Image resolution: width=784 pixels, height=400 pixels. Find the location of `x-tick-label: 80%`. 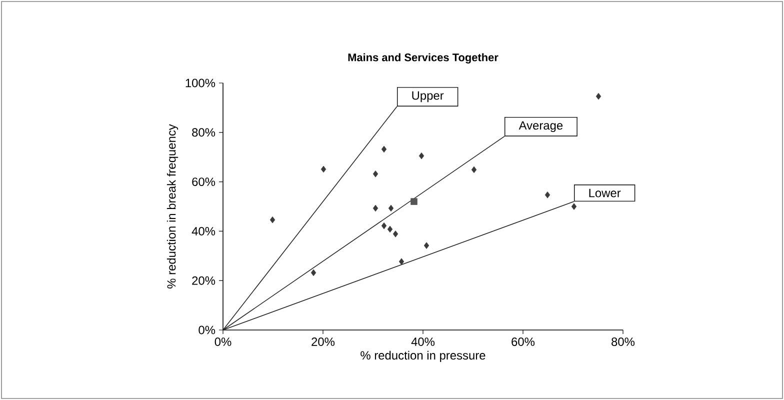

x-tick-label: 80% is located at coordinates (623, 342).